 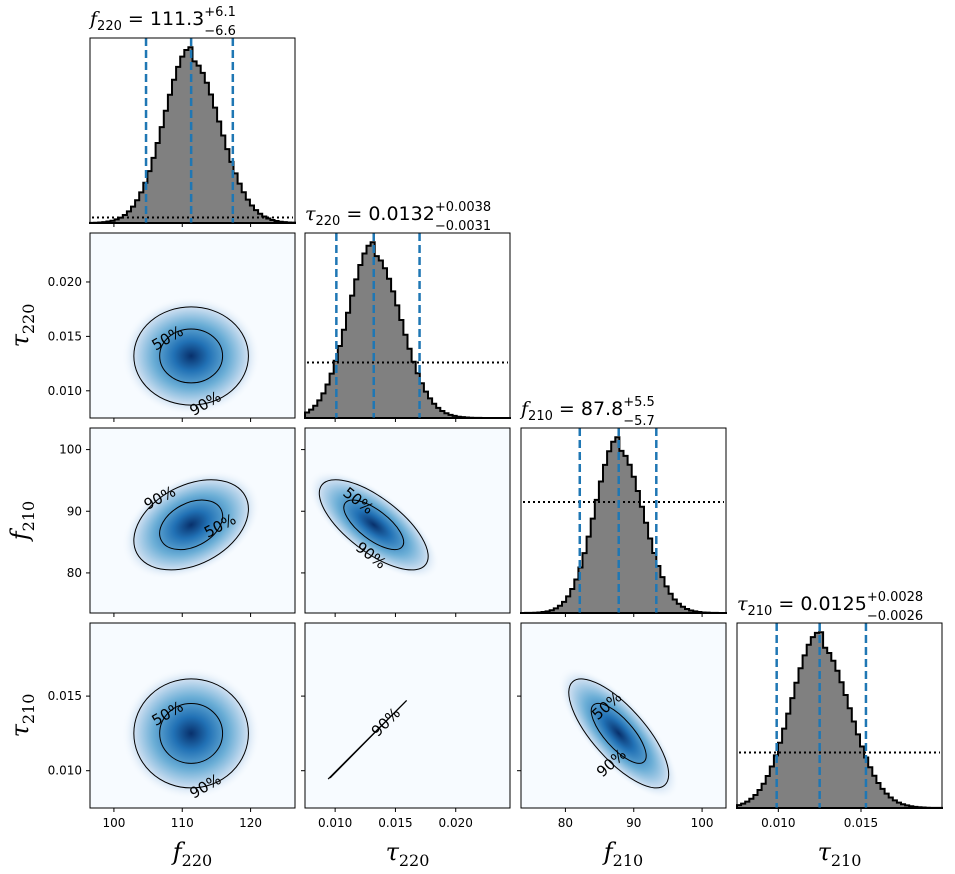 I want to click on density-panel-f210-vs-f220: 50%90%, so click(x=192, y=520).